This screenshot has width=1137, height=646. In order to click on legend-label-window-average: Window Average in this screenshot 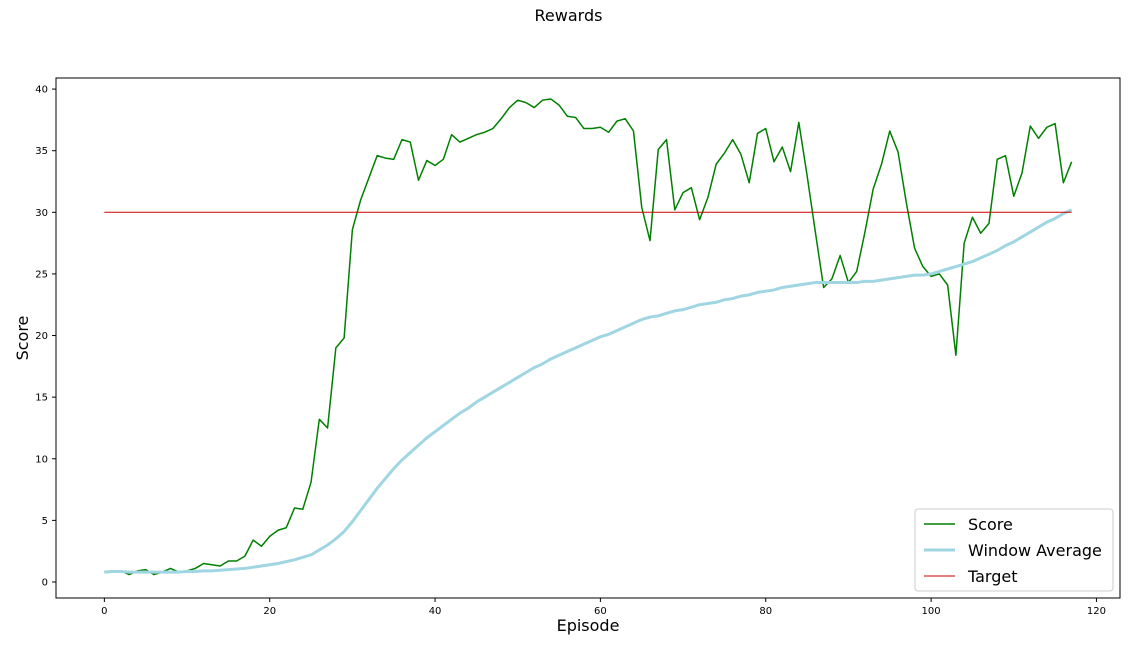, I will do `click(1035, 550)`.